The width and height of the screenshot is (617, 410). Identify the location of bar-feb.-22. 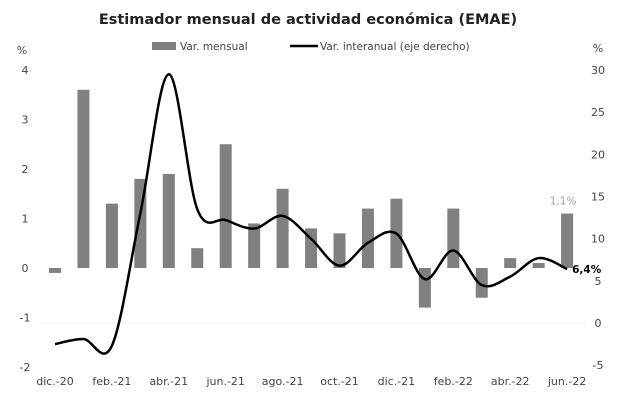
(453, 238).